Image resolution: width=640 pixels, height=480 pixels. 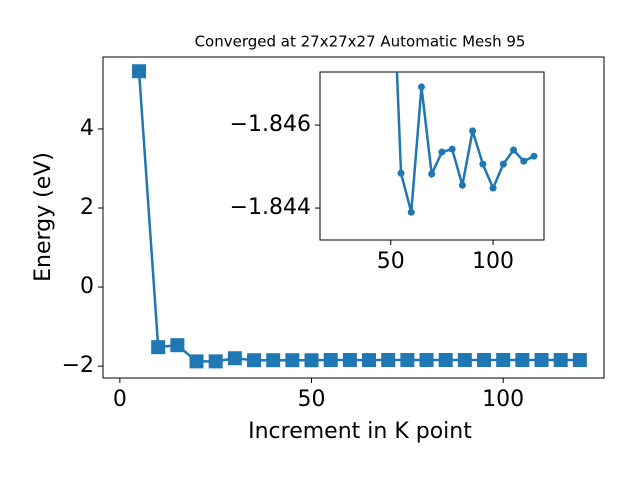 I want to click on y-tick-label: 2, so click(x=87, y=207).